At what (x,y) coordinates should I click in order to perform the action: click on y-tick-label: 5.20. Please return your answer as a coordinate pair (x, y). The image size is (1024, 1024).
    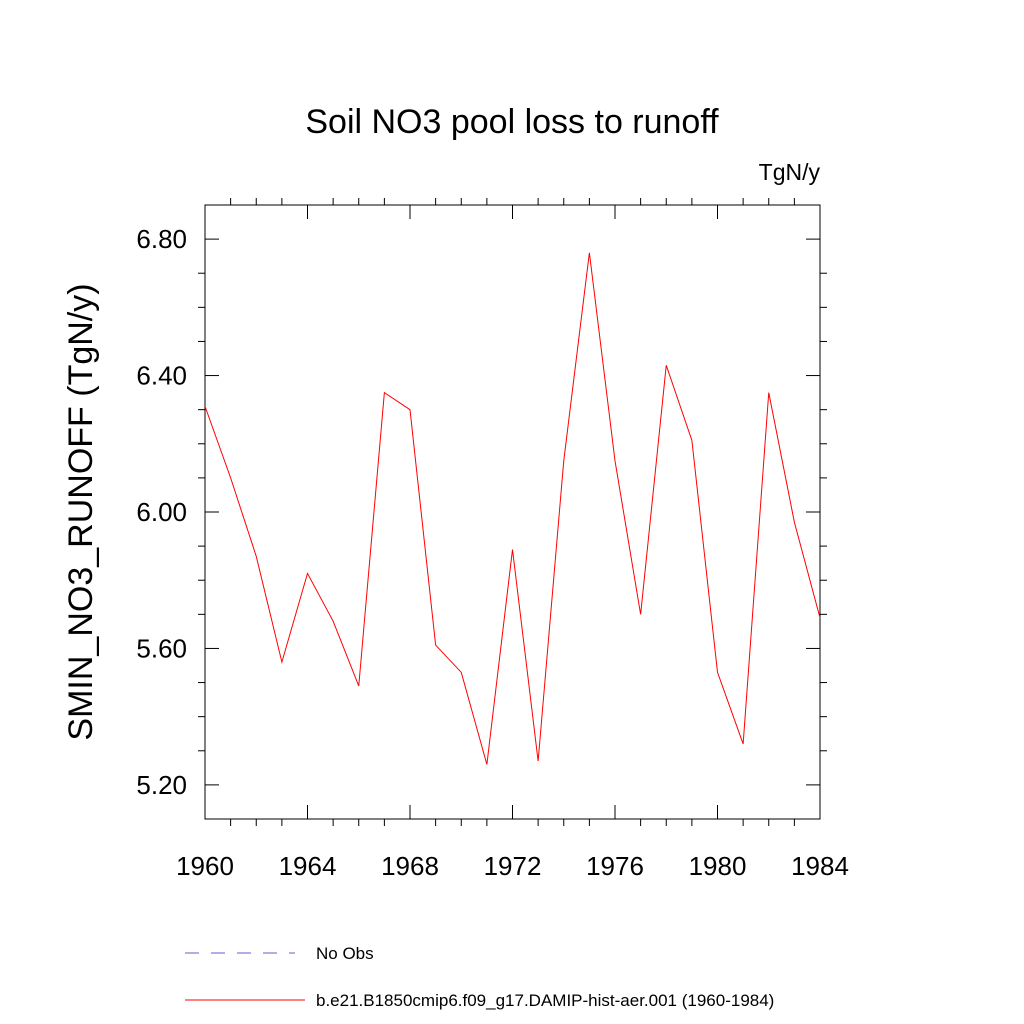
    Looking at the image, I should click on (161, 785).